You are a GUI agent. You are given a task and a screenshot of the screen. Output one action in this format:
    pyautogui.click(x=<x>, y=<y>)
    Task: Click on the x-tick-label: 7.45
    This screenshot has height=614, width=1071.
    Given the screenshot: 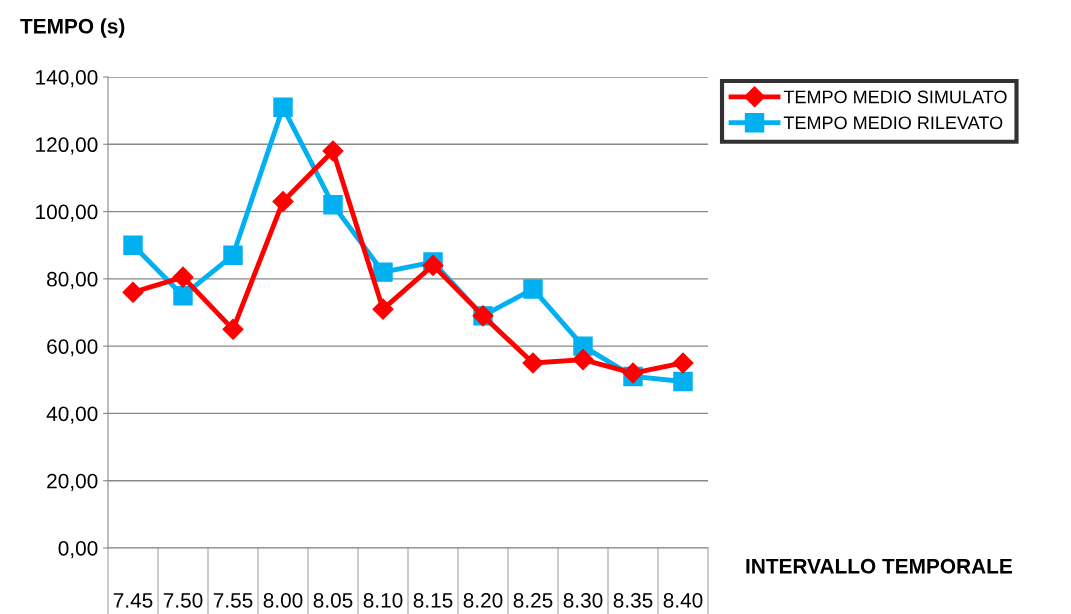 What is the action you would take?
    pyautogui.click(x=133, y=600)
    